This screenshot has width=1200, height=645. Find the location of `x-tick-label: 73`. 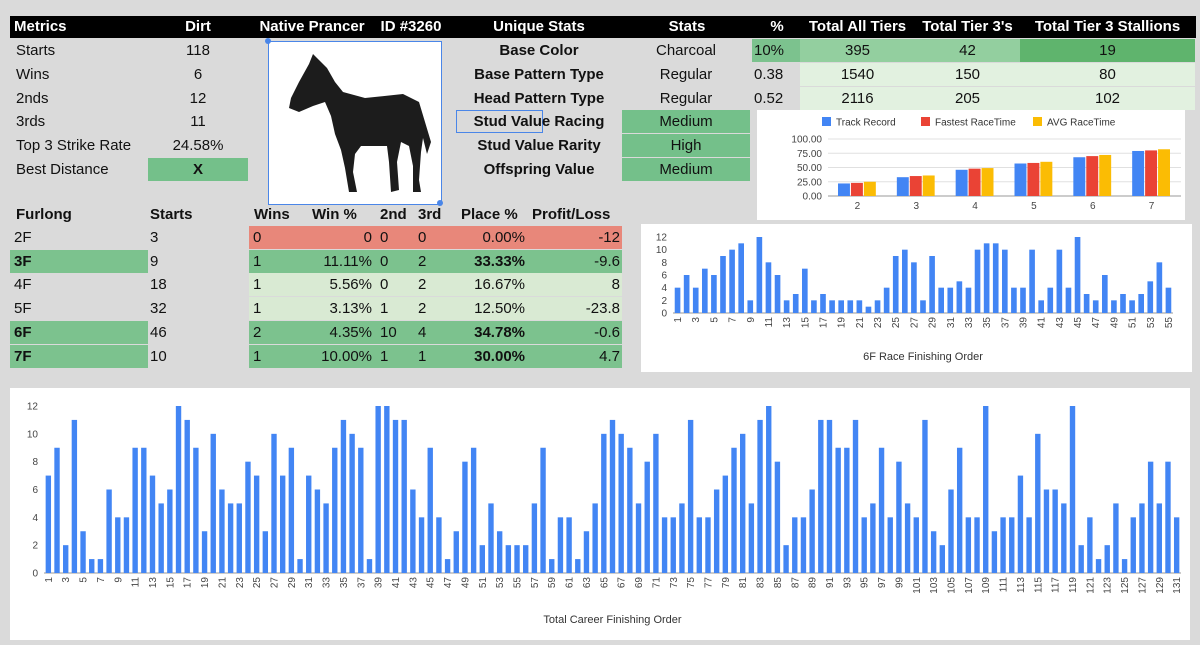

x-tick-label: 73 is located at coordinates (674, 583).